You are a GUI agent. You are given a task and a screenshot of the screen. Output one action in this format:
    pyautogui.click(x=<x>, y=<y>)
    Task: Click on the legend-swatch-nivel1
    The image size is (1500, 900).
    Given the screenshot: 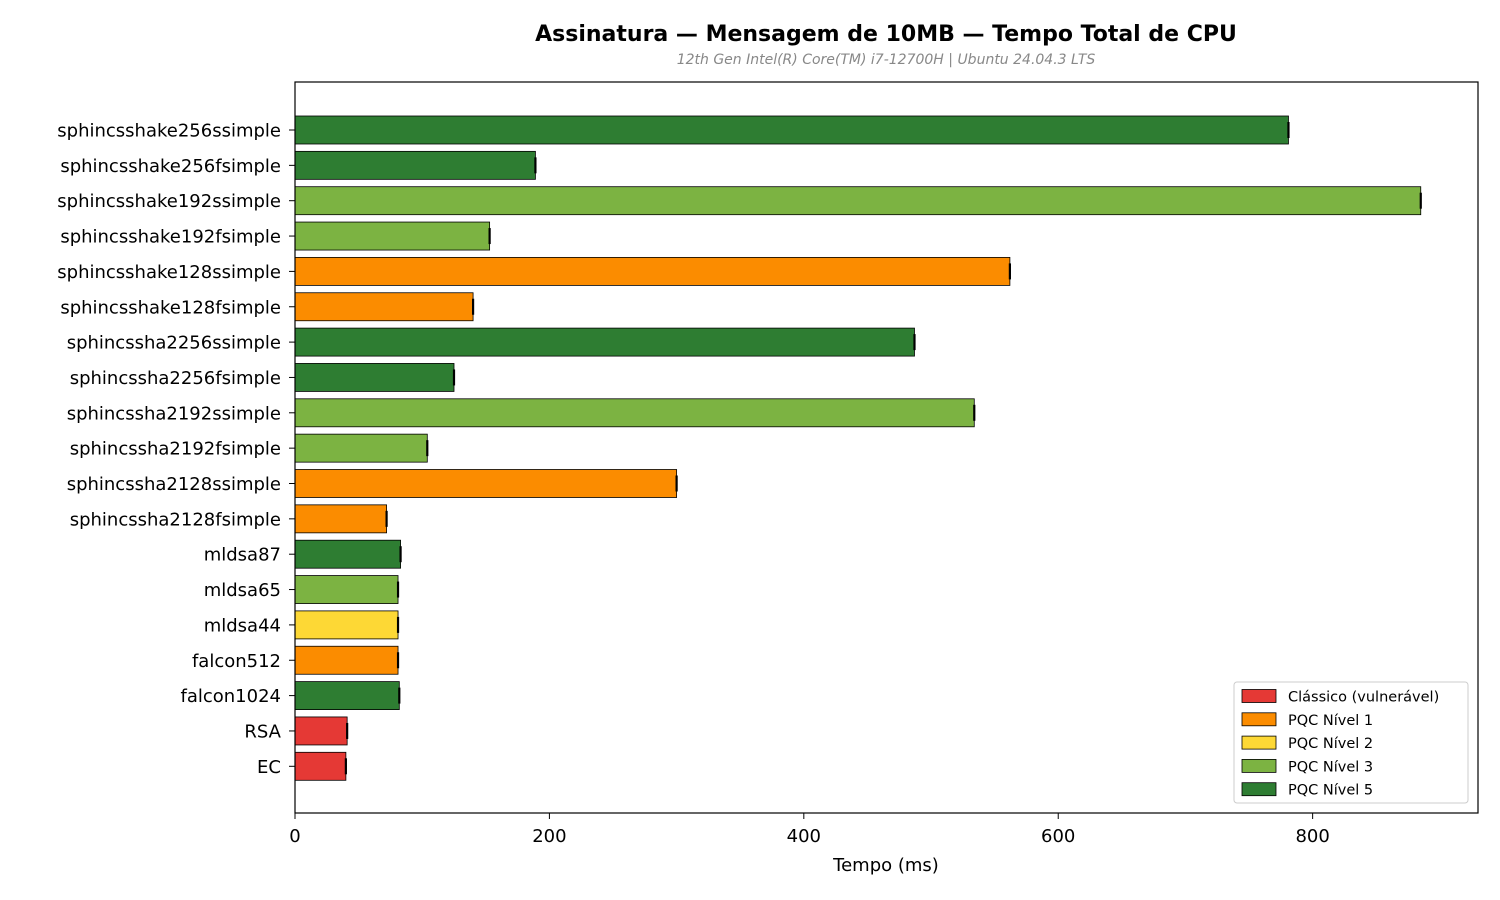 What is the action you would take?
    pyautogui.click(x=1259, y=719)
    